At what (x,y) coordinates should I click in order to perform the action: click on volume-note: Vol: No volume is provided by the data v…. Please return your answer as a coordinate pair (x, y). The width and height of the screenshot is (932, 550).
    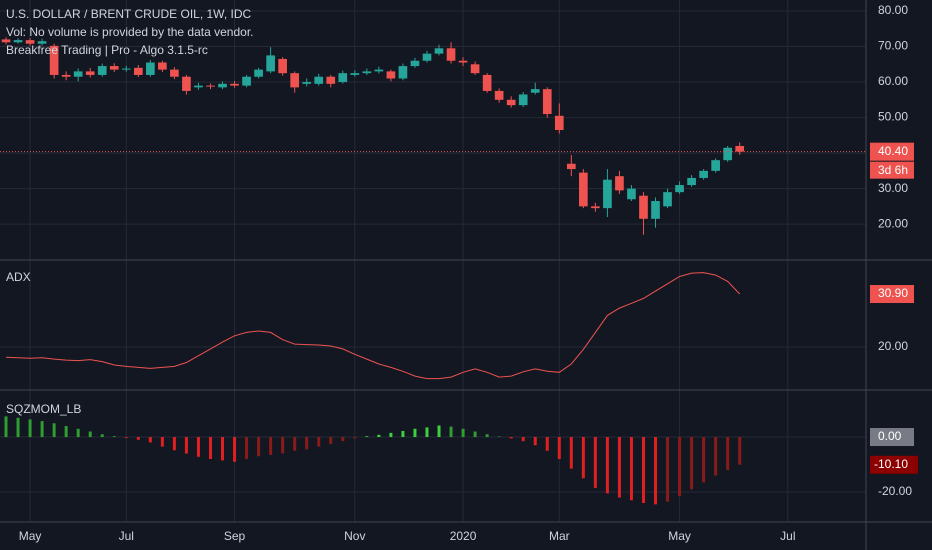
    Looking at the image, I should click on (129, 32).